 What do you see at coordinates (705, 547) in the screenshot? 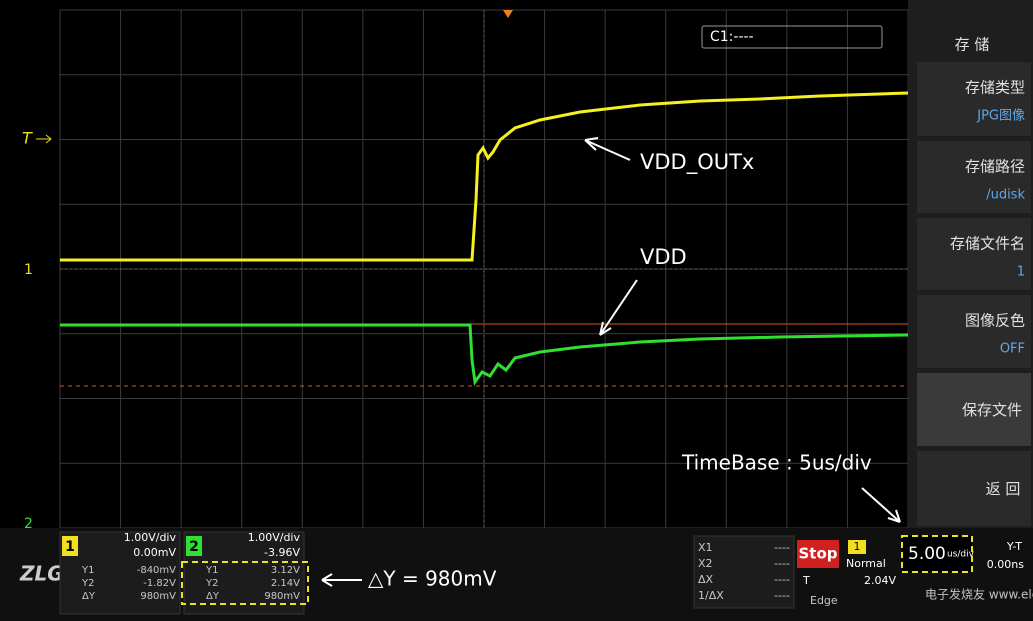
I see `cursor-name: X1` at bounding box center [705, 547].